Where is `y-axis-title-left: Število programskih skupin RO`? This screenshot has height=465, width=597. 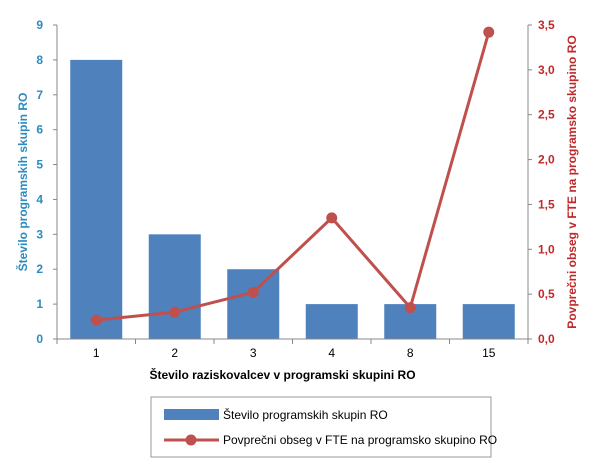 y-axis-title-left: Število programskih skupin RO is located at coordinates (22, 182).